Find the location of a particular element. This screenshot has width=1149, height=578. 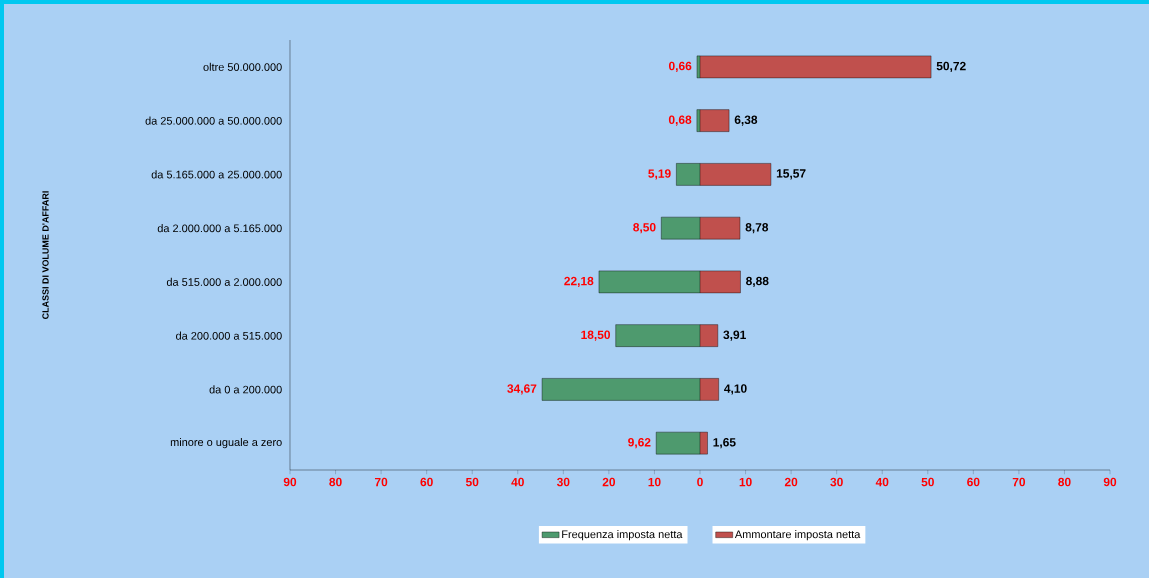

data-label: 18,50 is located at coordinates (596, 335).